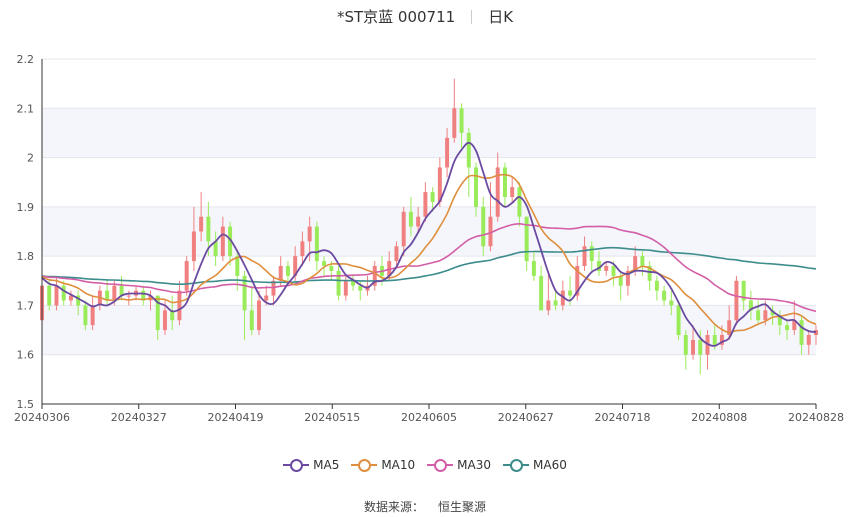  I want to click on x-tick-label: 20240718, so click(623, 417).